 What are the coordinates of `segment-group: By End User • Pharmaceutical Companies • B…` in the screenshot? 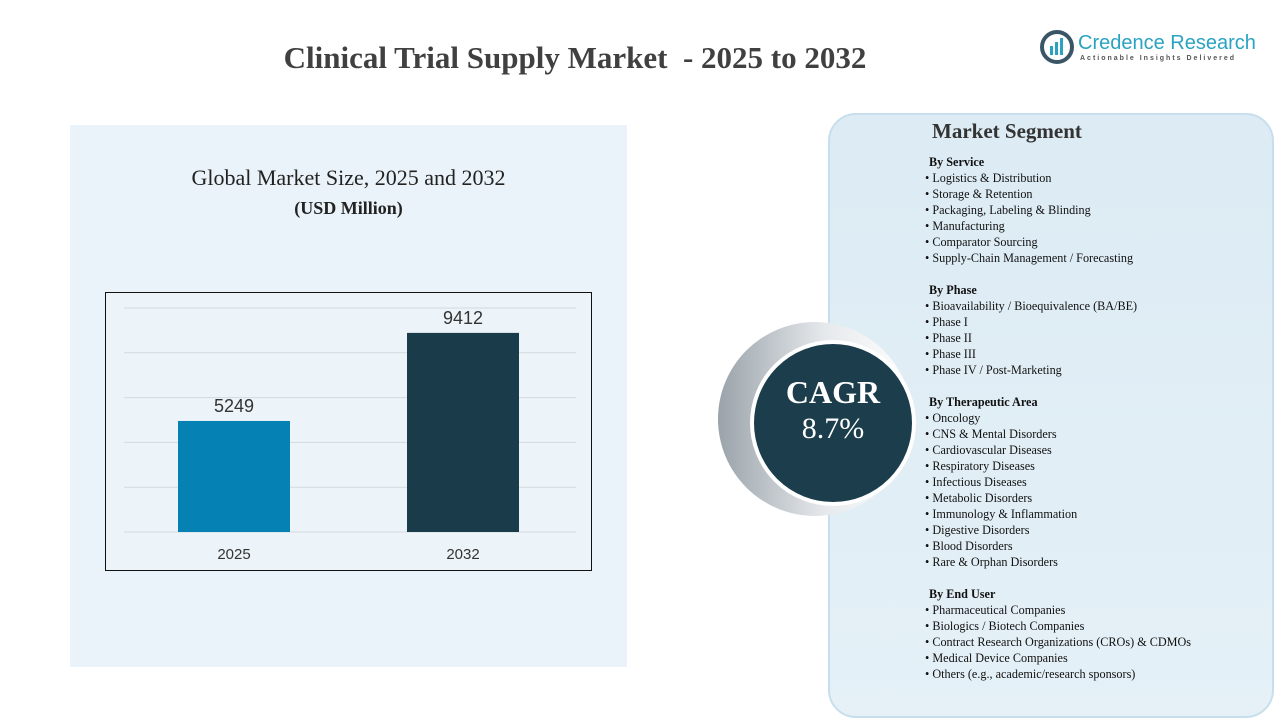 It's located at (1058, 634).